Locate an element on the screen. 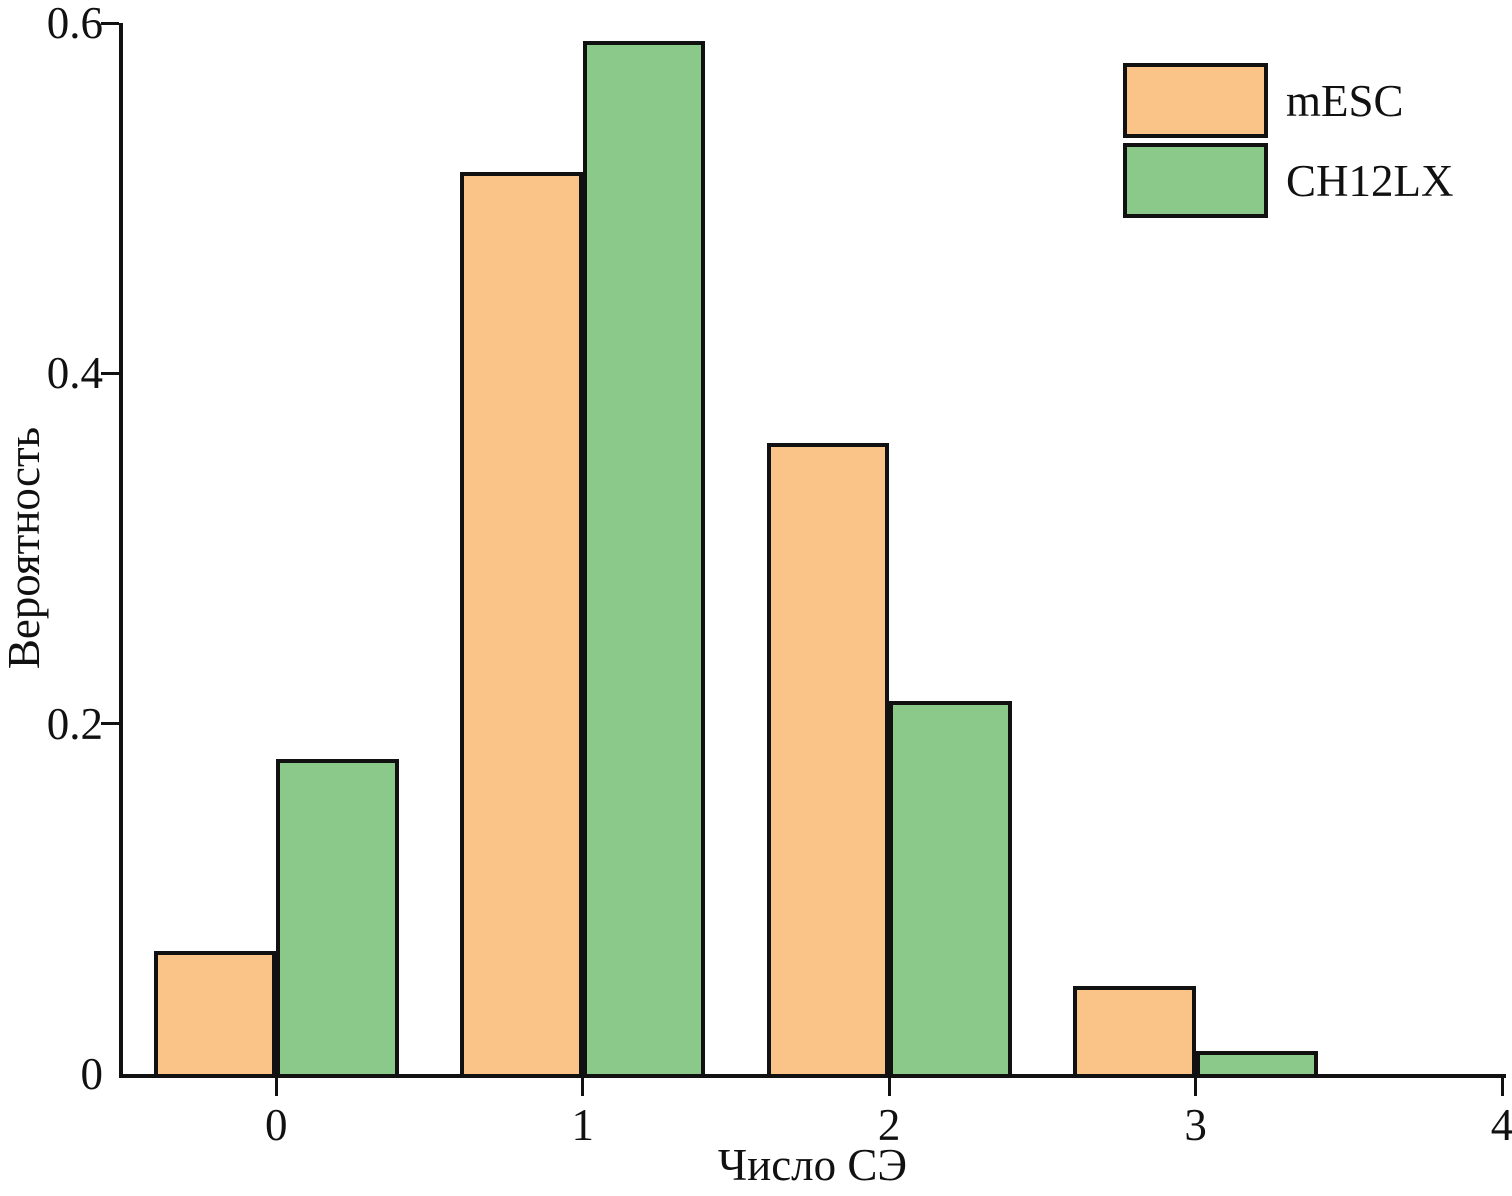  legend-swatch-CH12LX is located at coordinates (1195, 180).